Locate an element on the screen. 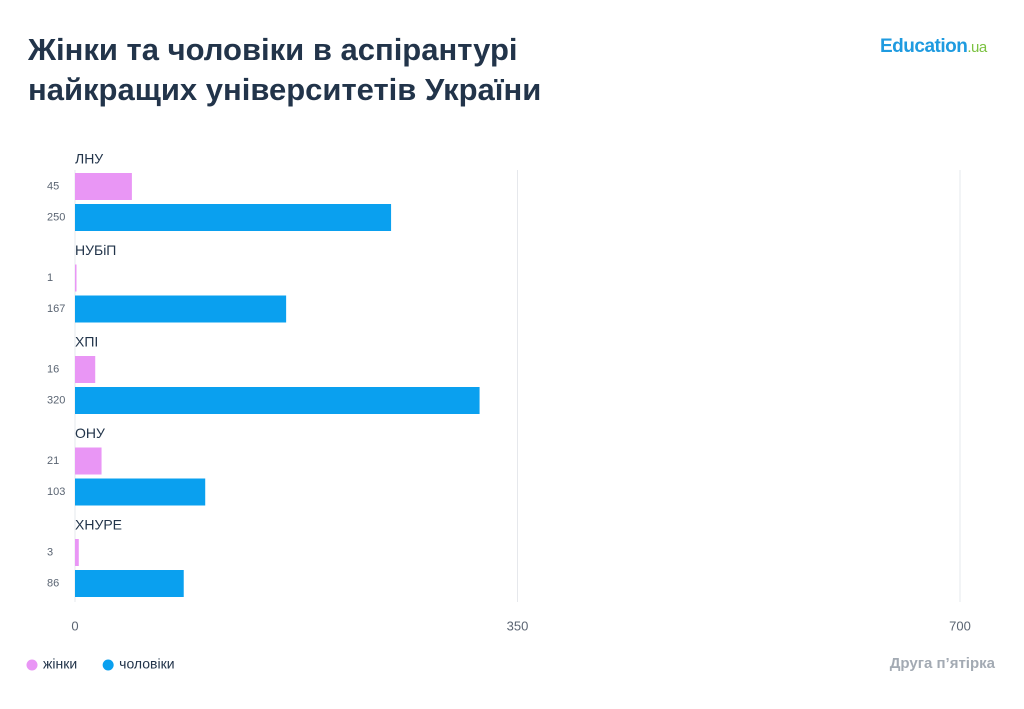 The width and height of the screenshot is (1024, 709). category-label: ЛНУ is located at coordinates (89, 159).